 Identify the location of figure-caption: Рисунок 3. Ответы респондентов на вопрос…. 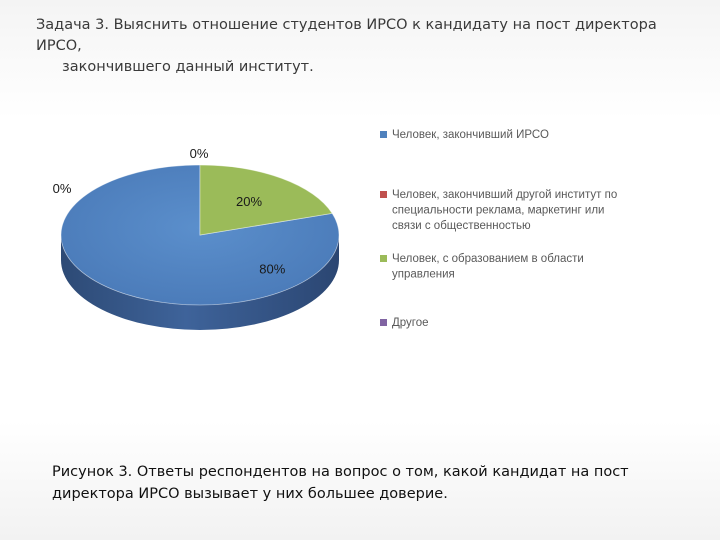
(372, 483).